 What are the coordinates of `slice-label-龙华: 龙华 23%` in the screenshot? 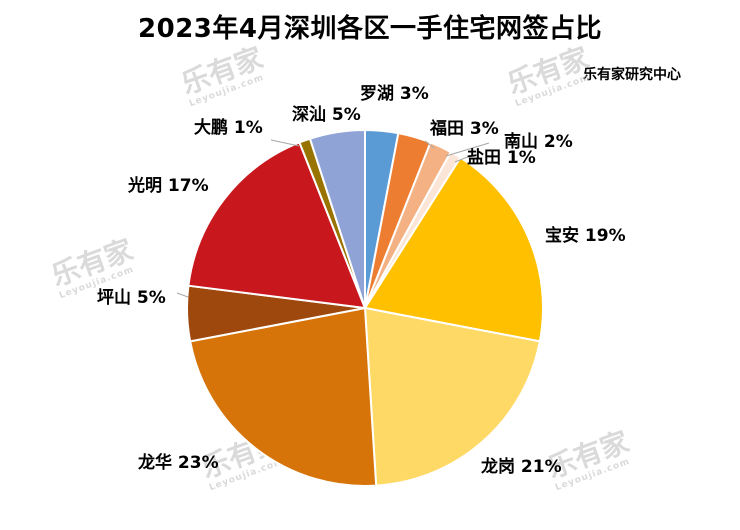 It's located at (178, 462).